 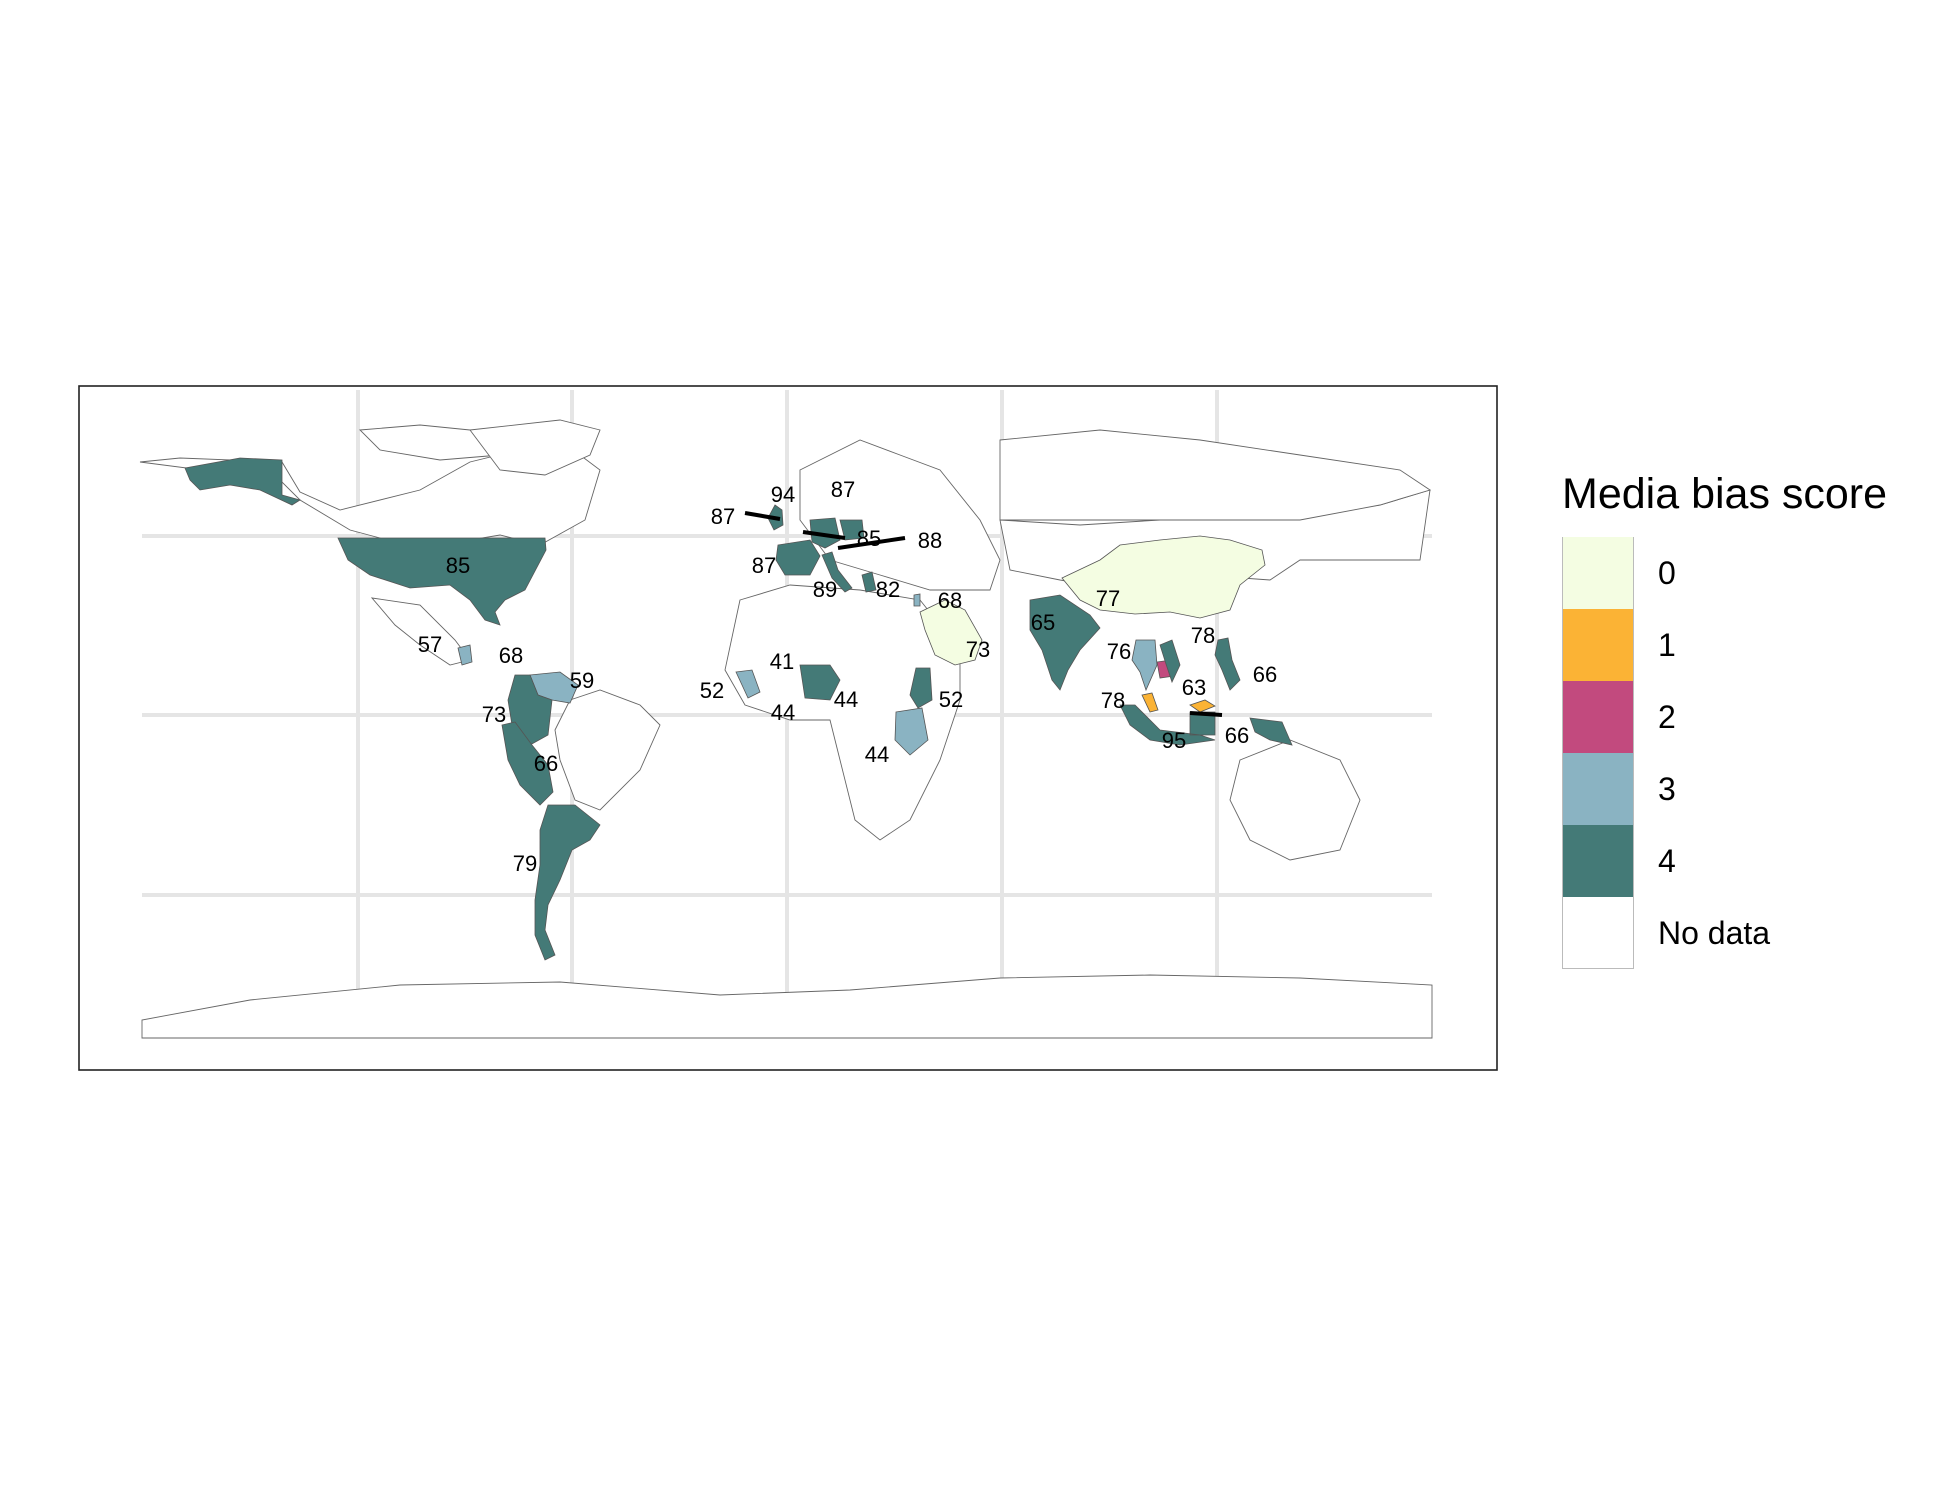 I want to click on country-germany, so click(x=825, y=533).